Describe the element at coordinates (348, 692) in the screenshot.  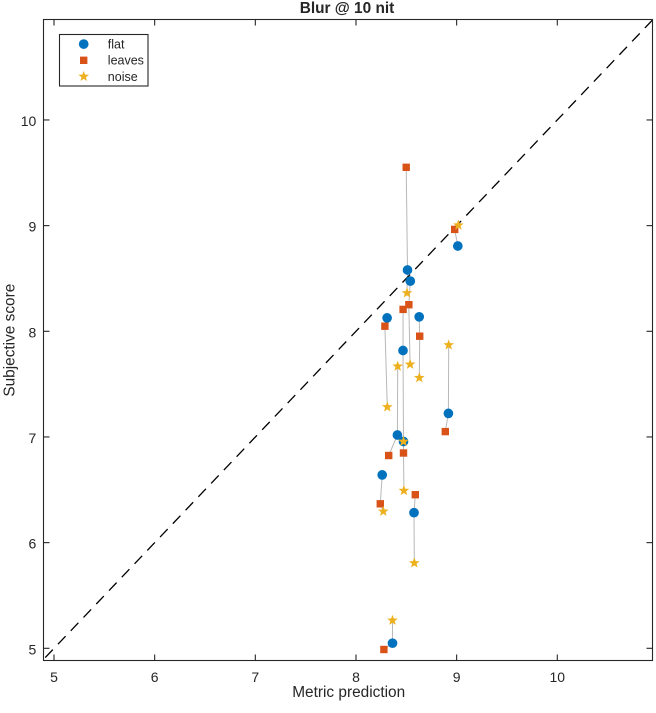
I see `svg-text: Metric prediction` at that location.